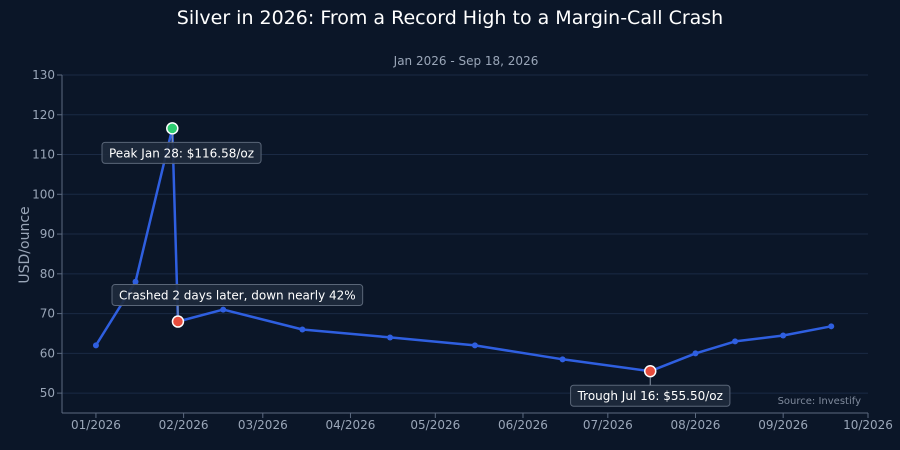 This screenshot has width=900, height=450. What do you see at coordinates (263, 425) in the screenshot?
I see `x-tick-label: 03/2026` at bounding box center [263, 425].